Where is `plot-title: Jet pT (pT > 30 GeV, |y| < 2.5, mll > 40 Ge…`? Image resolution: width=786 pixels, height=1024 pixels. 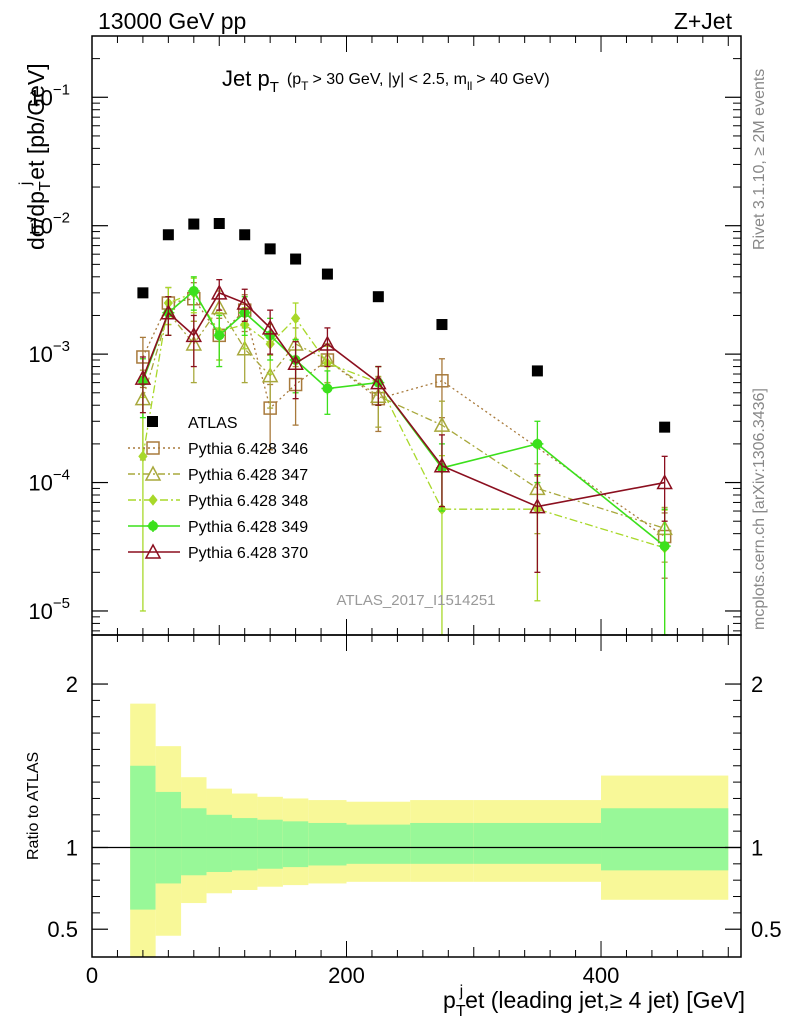 plot-title: Jet pT (pT > 30 GeV, |y| < 2.5, mll > 40 Ge… is located at coordinates (386, 81).